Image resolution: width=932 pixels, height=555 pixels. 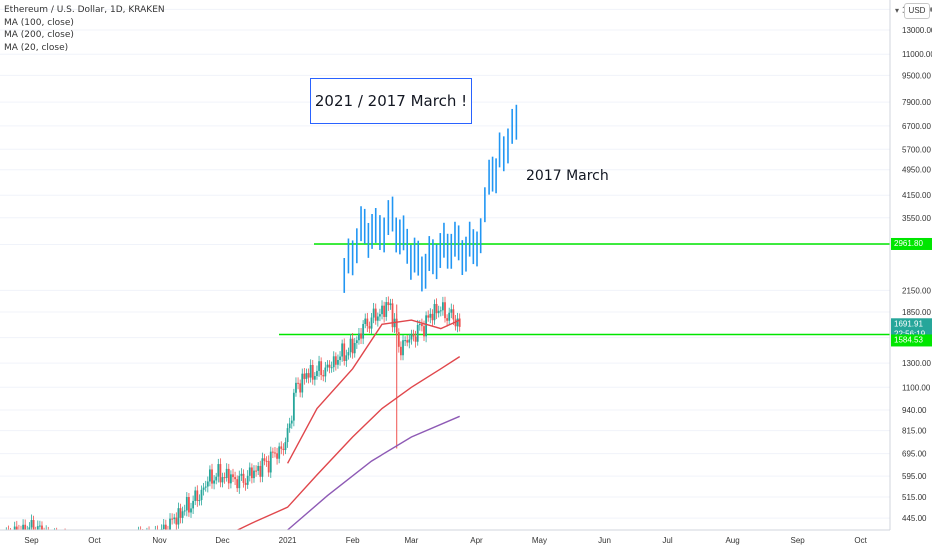 What do you see at coordinates (94, 540) in the screenshot?
I see `time-tick-label: Oct` at bounding box center [94, 540].